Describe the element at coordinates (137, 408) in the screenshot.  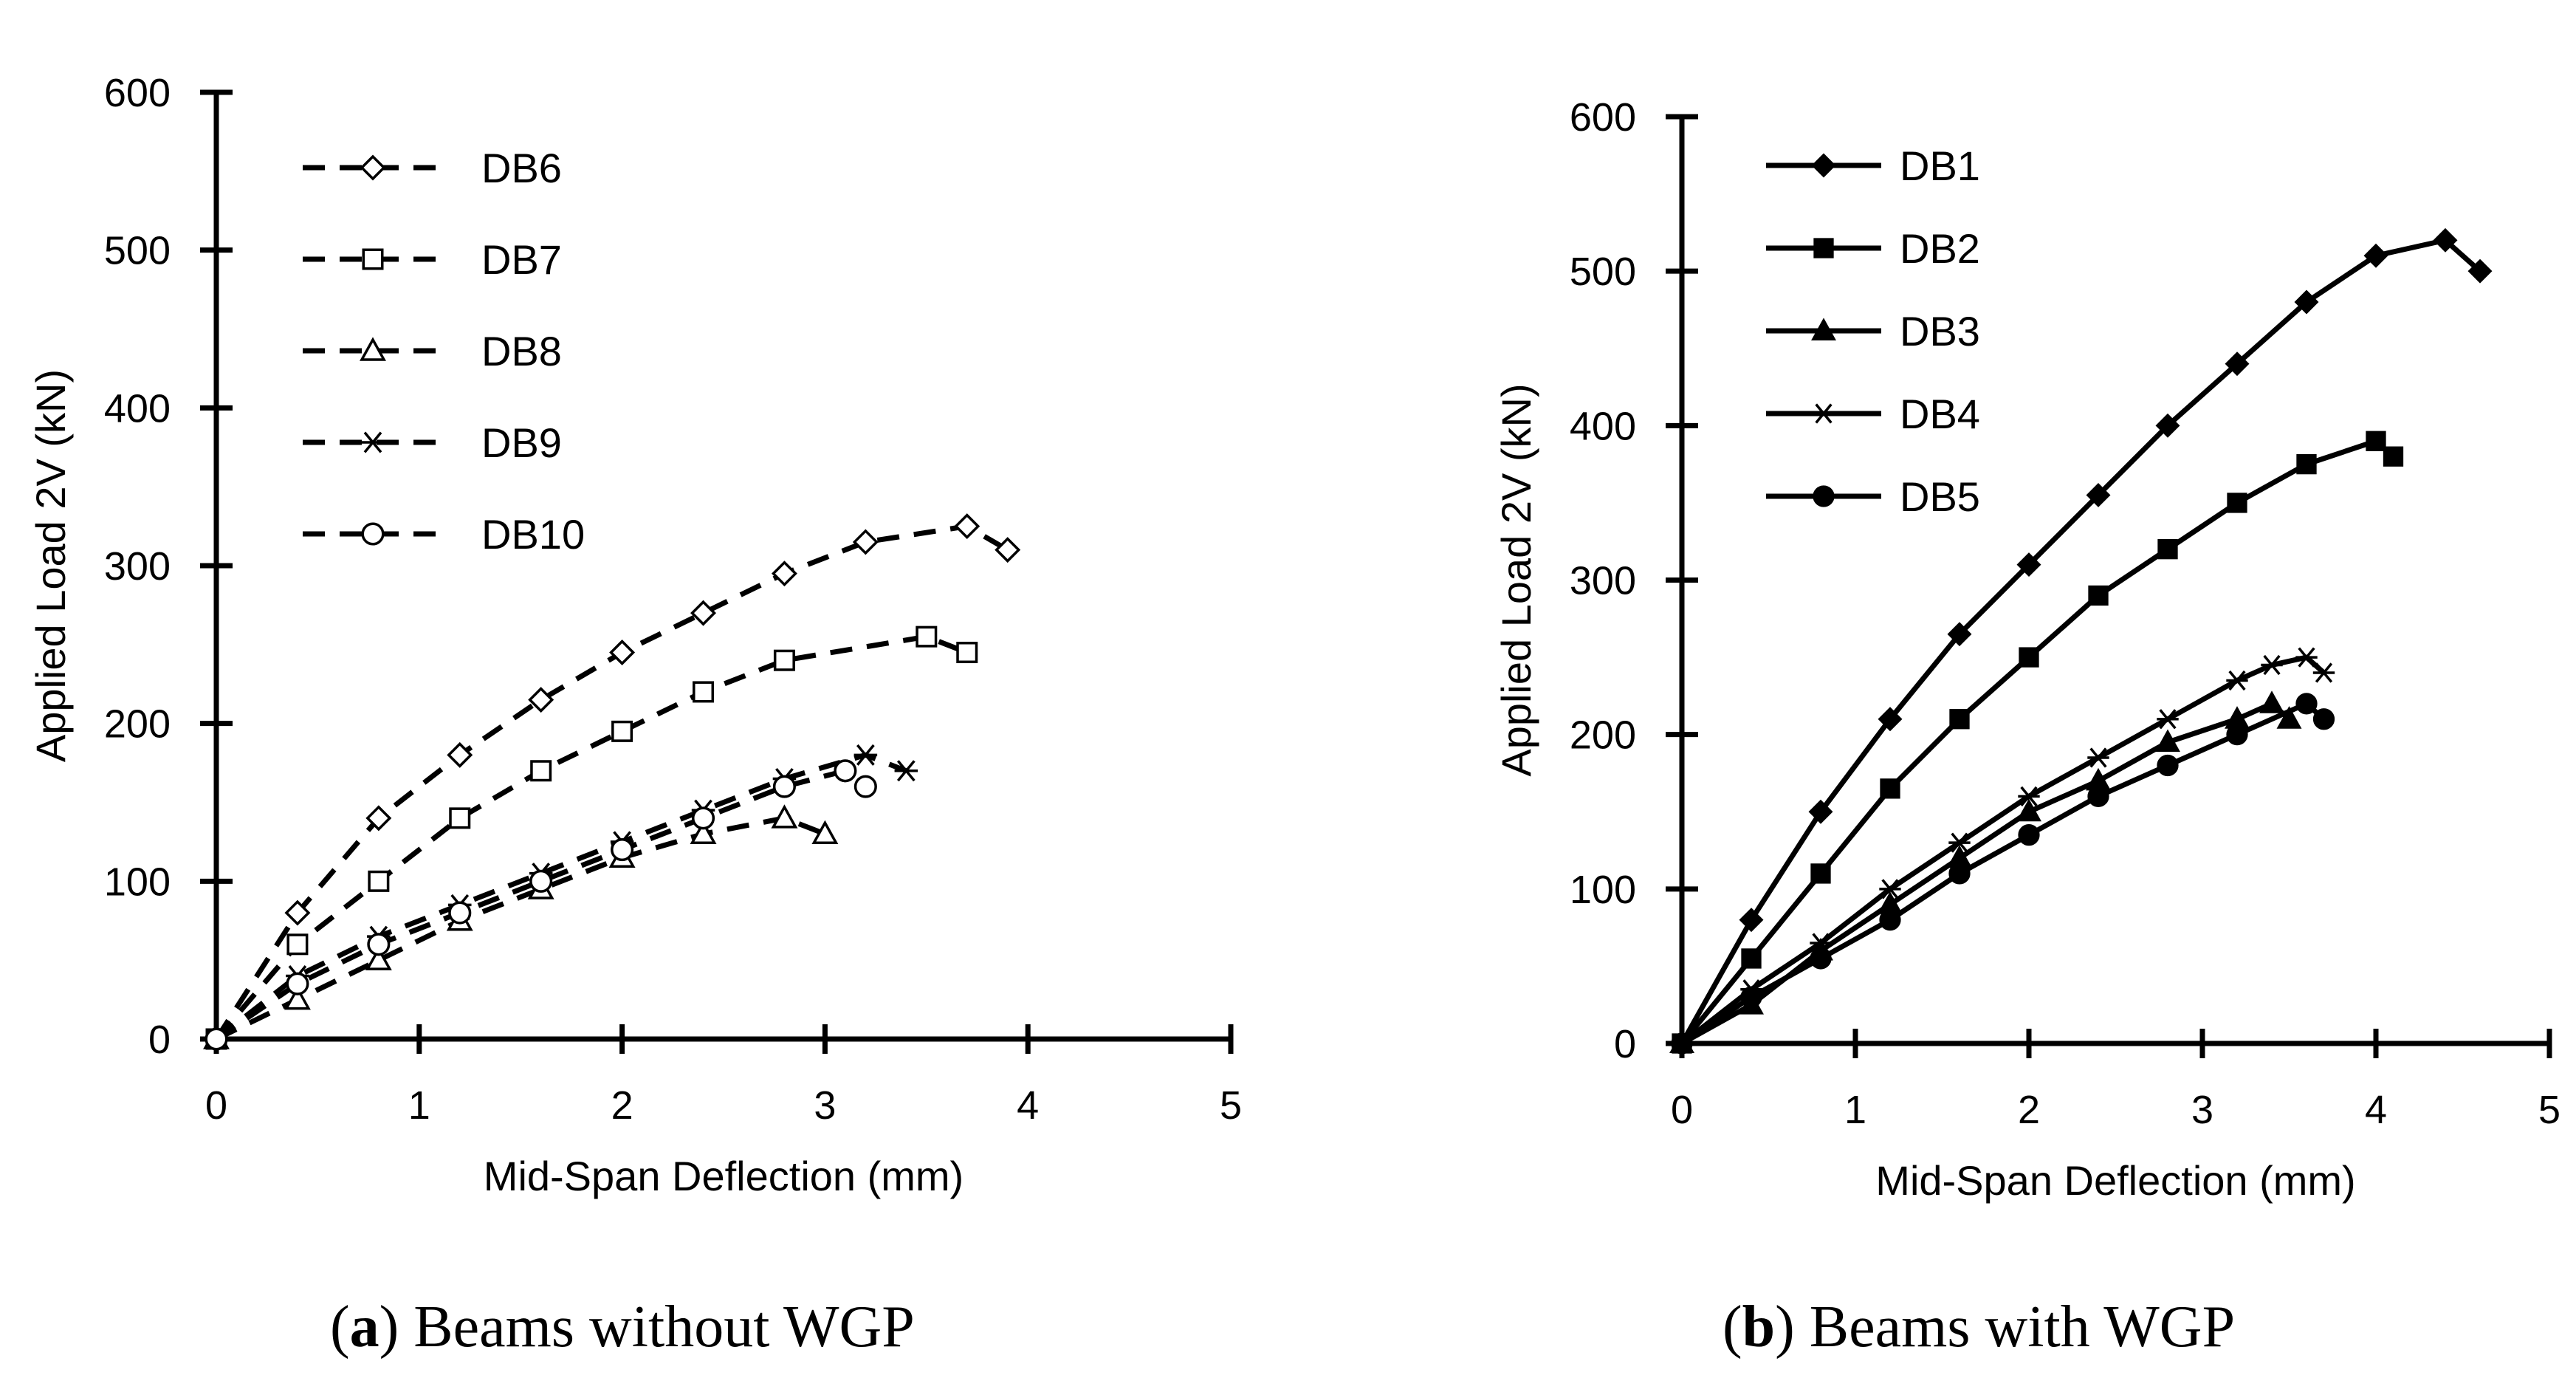
I see `chart-a-y-tick-label: 400` at that location.